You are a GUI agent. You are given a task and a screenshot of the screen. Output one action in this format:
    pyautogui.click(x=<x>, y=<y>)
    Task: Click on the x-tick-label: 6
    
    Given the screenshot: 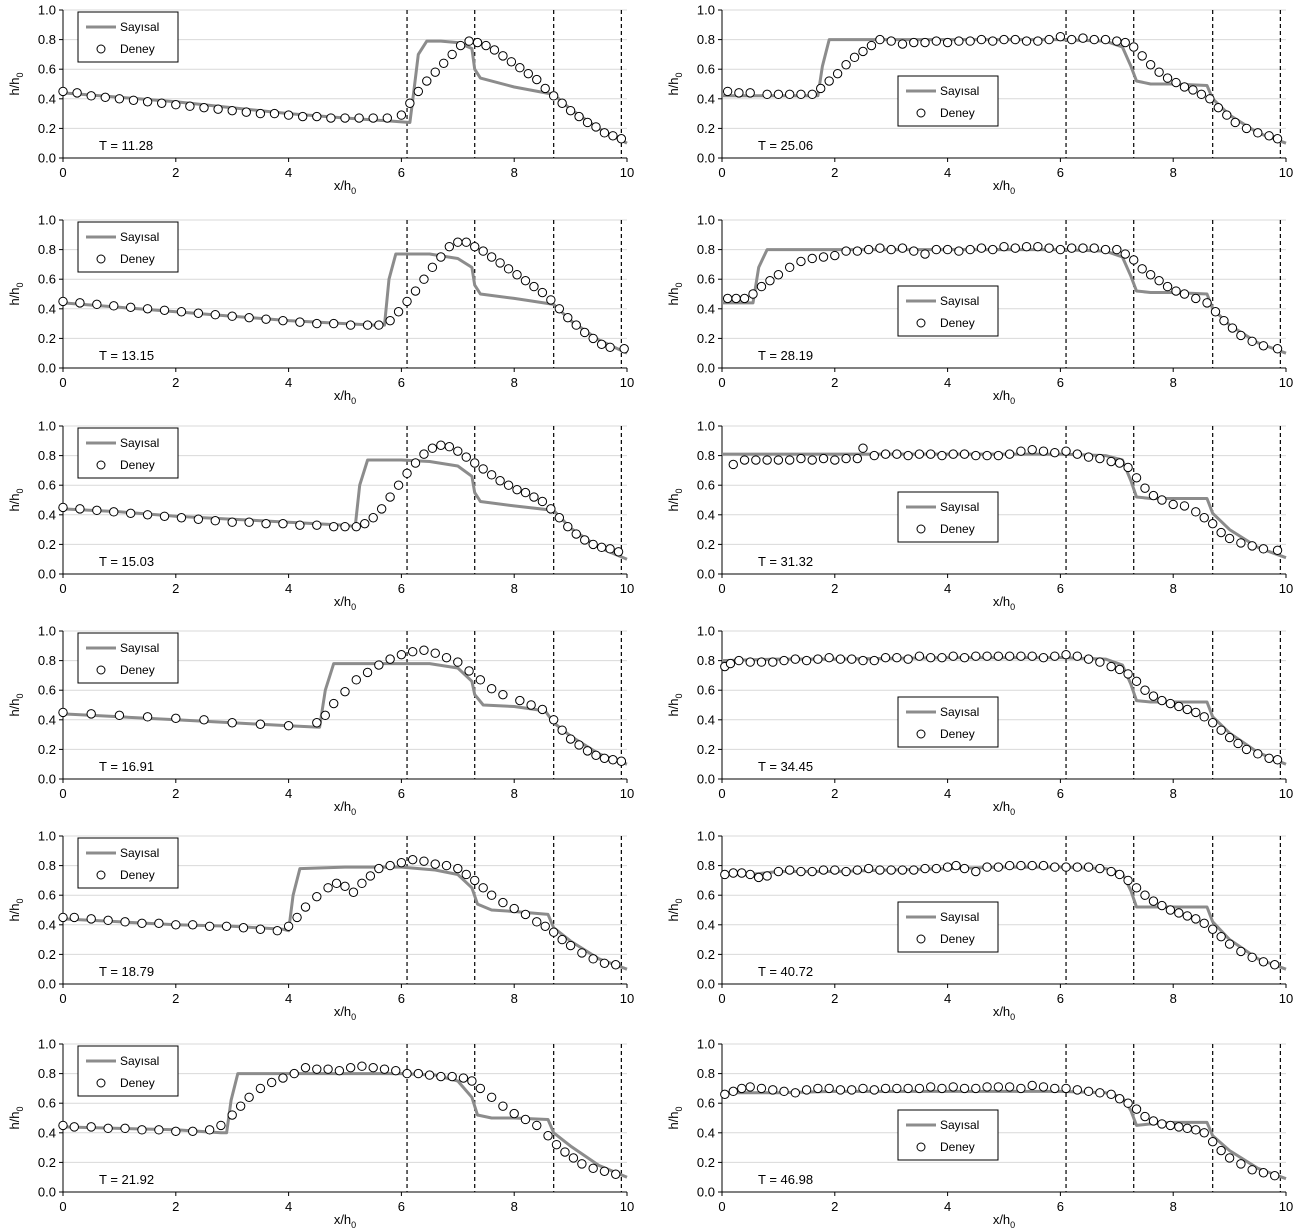 What is the action you would take?
    pyautogui.click(x=1060, y=172)
    